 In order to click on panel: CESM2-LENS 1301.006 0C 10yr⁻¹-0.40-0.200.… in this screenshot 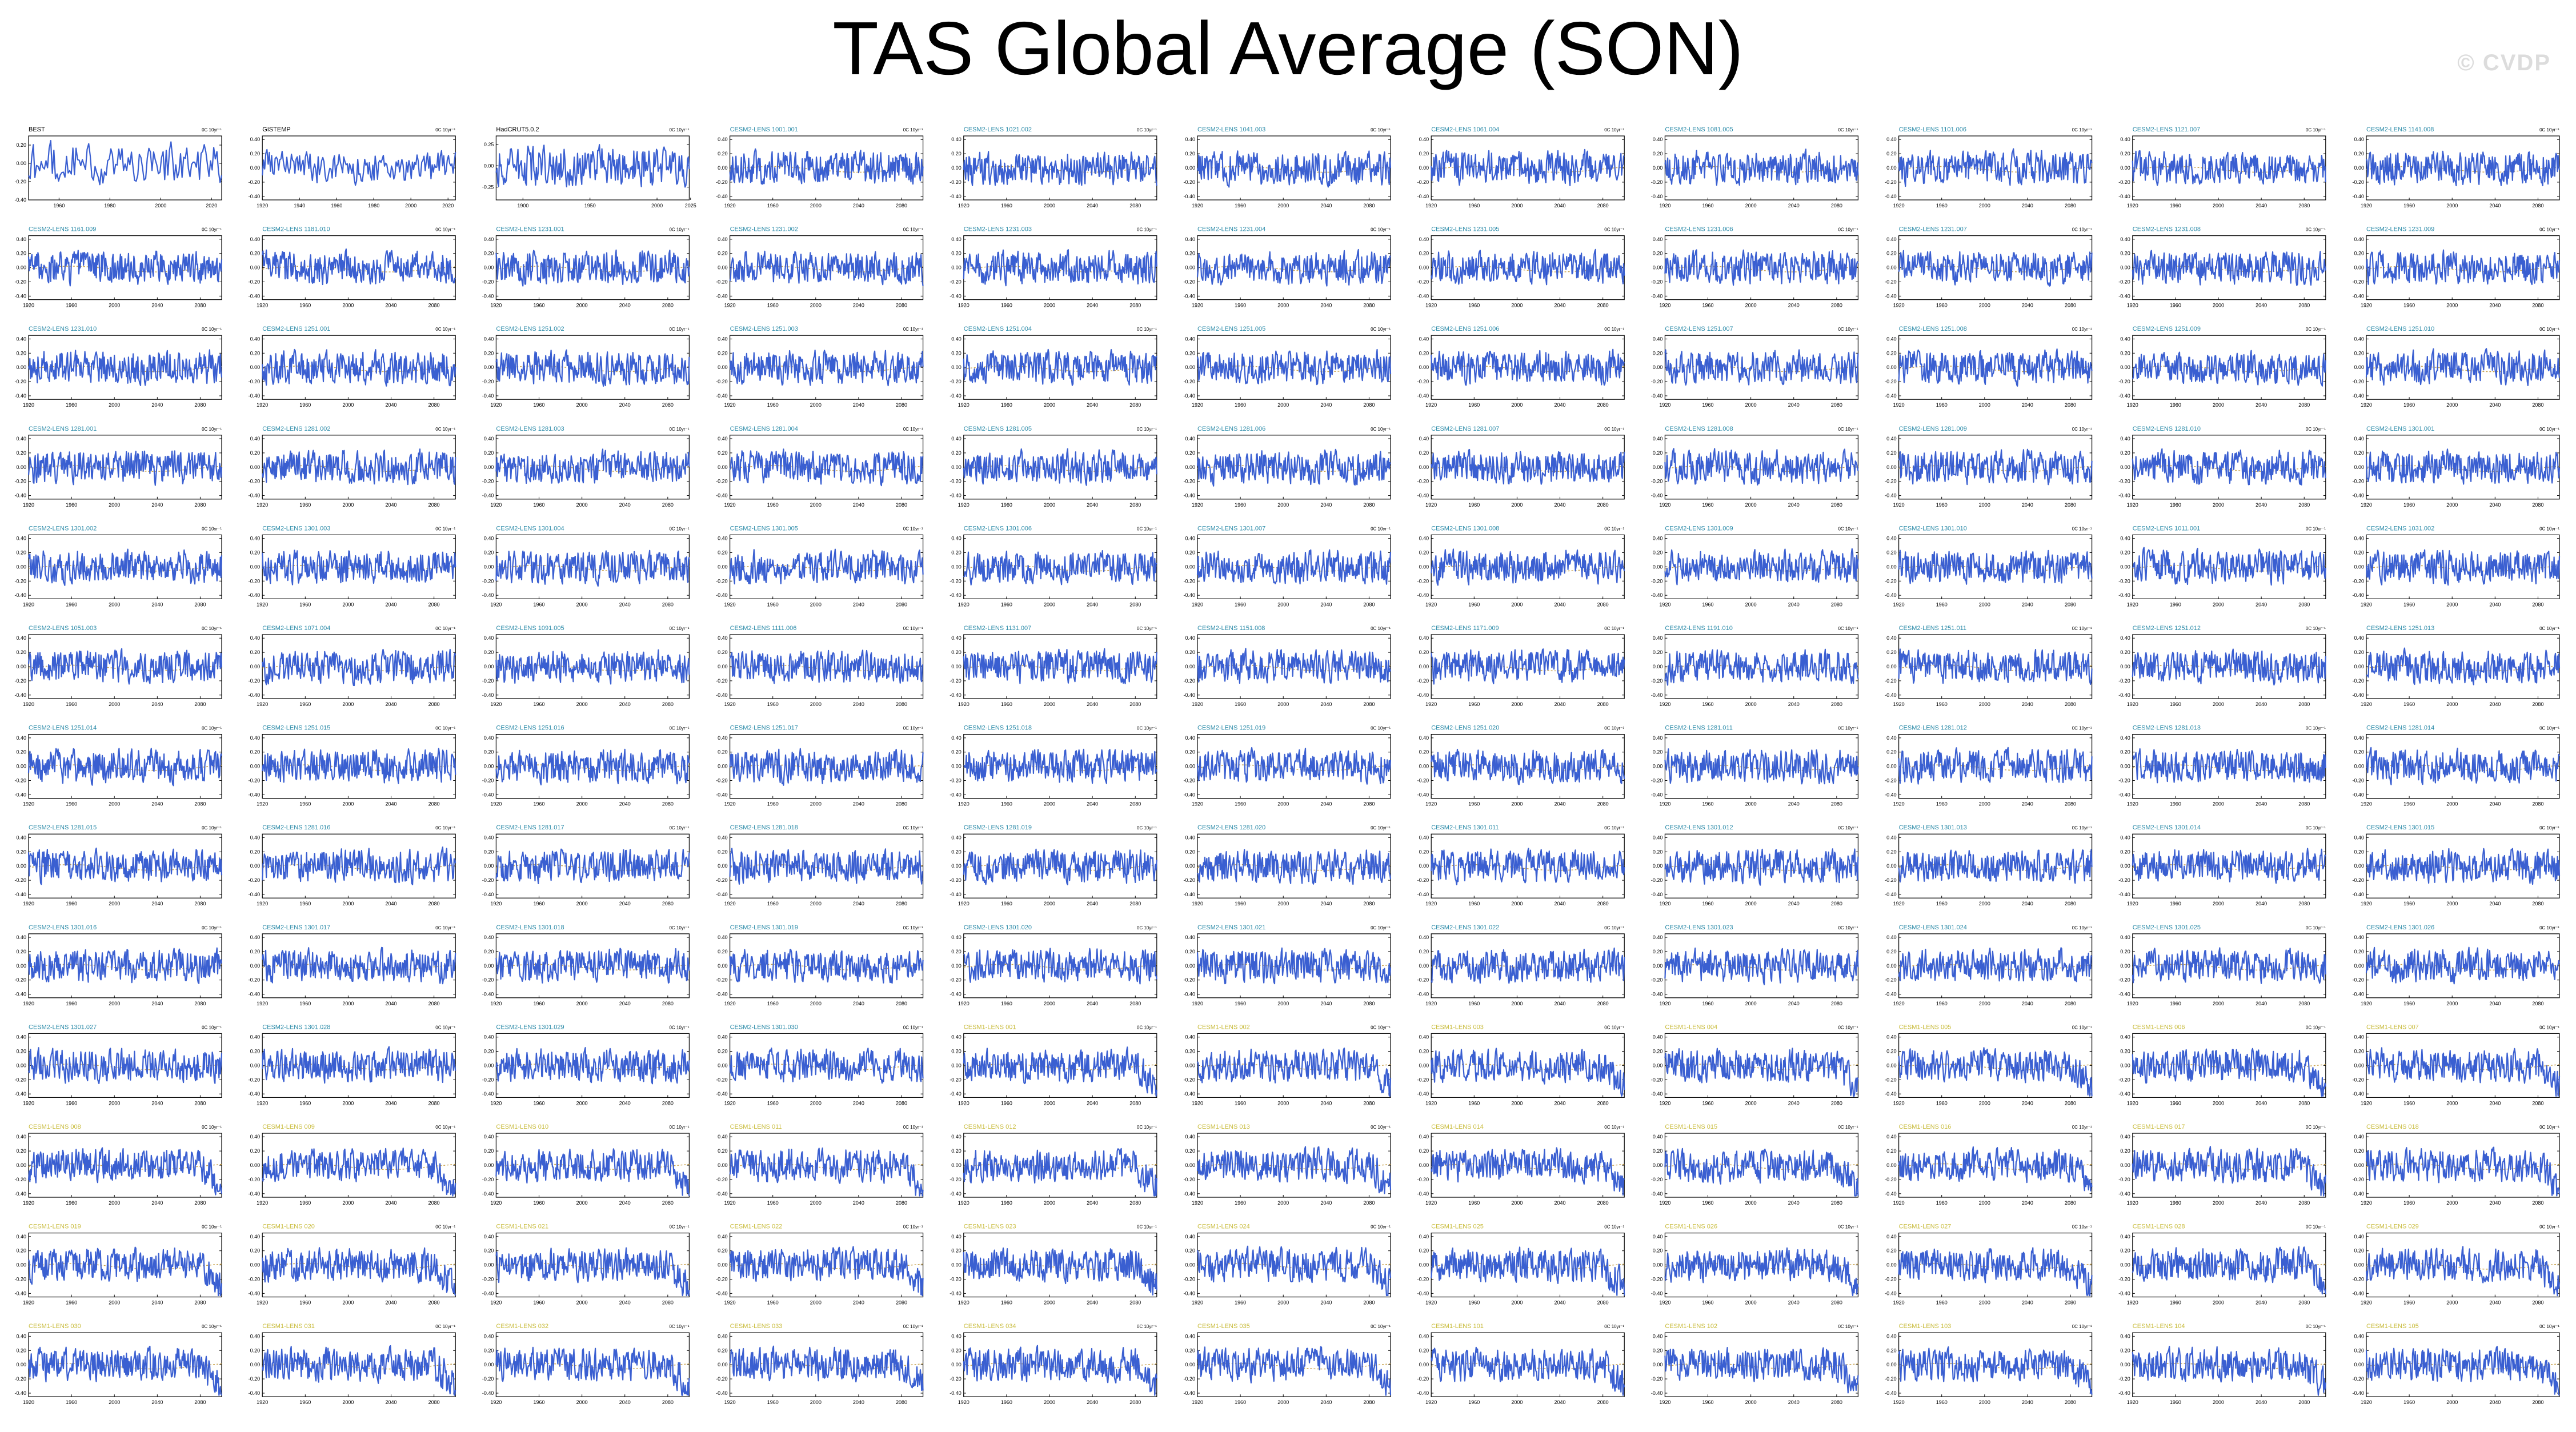, I will do `click(1053, 566)`.